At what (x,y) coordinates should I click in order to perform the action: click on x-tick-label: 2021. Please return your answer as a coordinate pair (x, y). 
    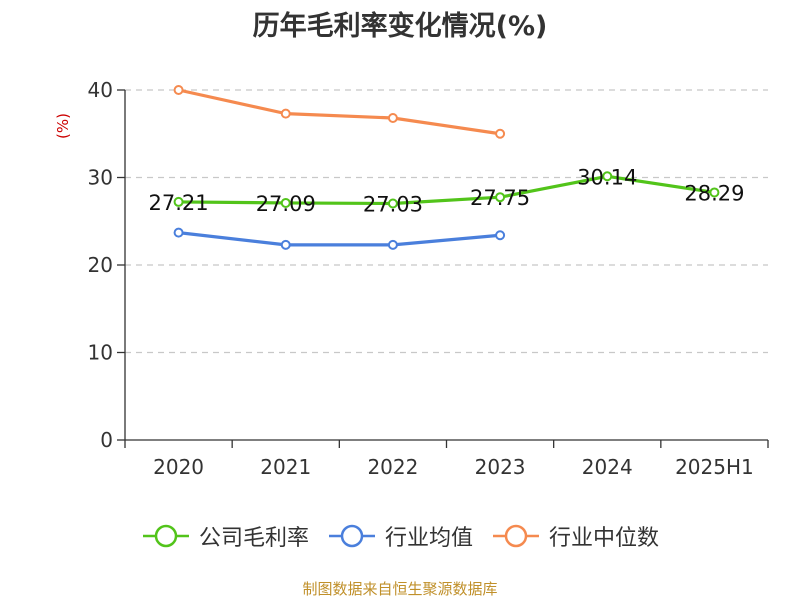
    Looking at the image, I should click on (285, 467).